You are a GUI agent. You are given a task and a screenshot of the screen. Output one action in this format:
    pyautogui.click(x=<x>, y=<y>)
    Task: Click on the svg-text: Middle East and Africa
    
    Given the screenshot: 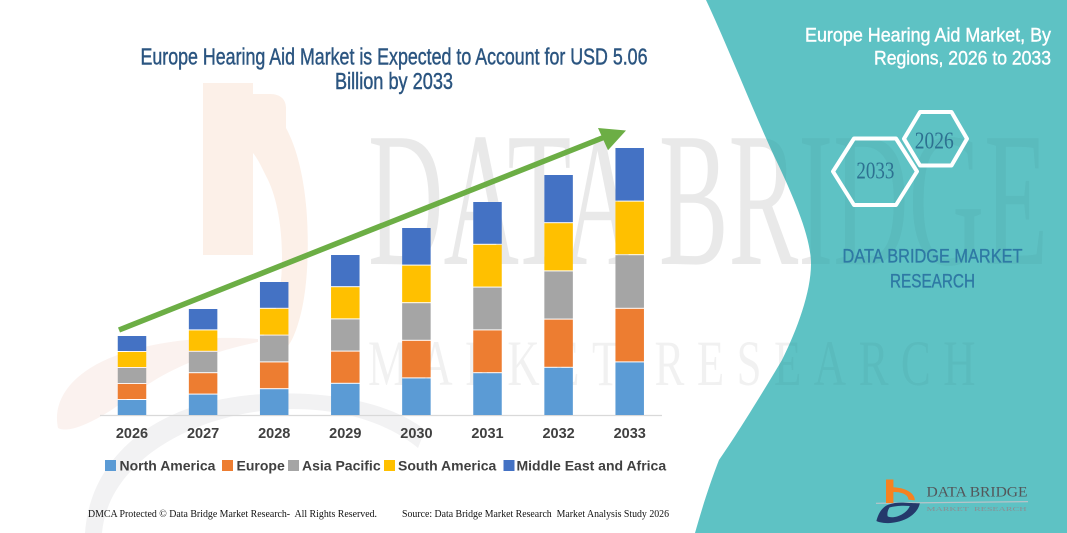 What is the action you would take?
    pyautogui.click(x=592, y=466)
    